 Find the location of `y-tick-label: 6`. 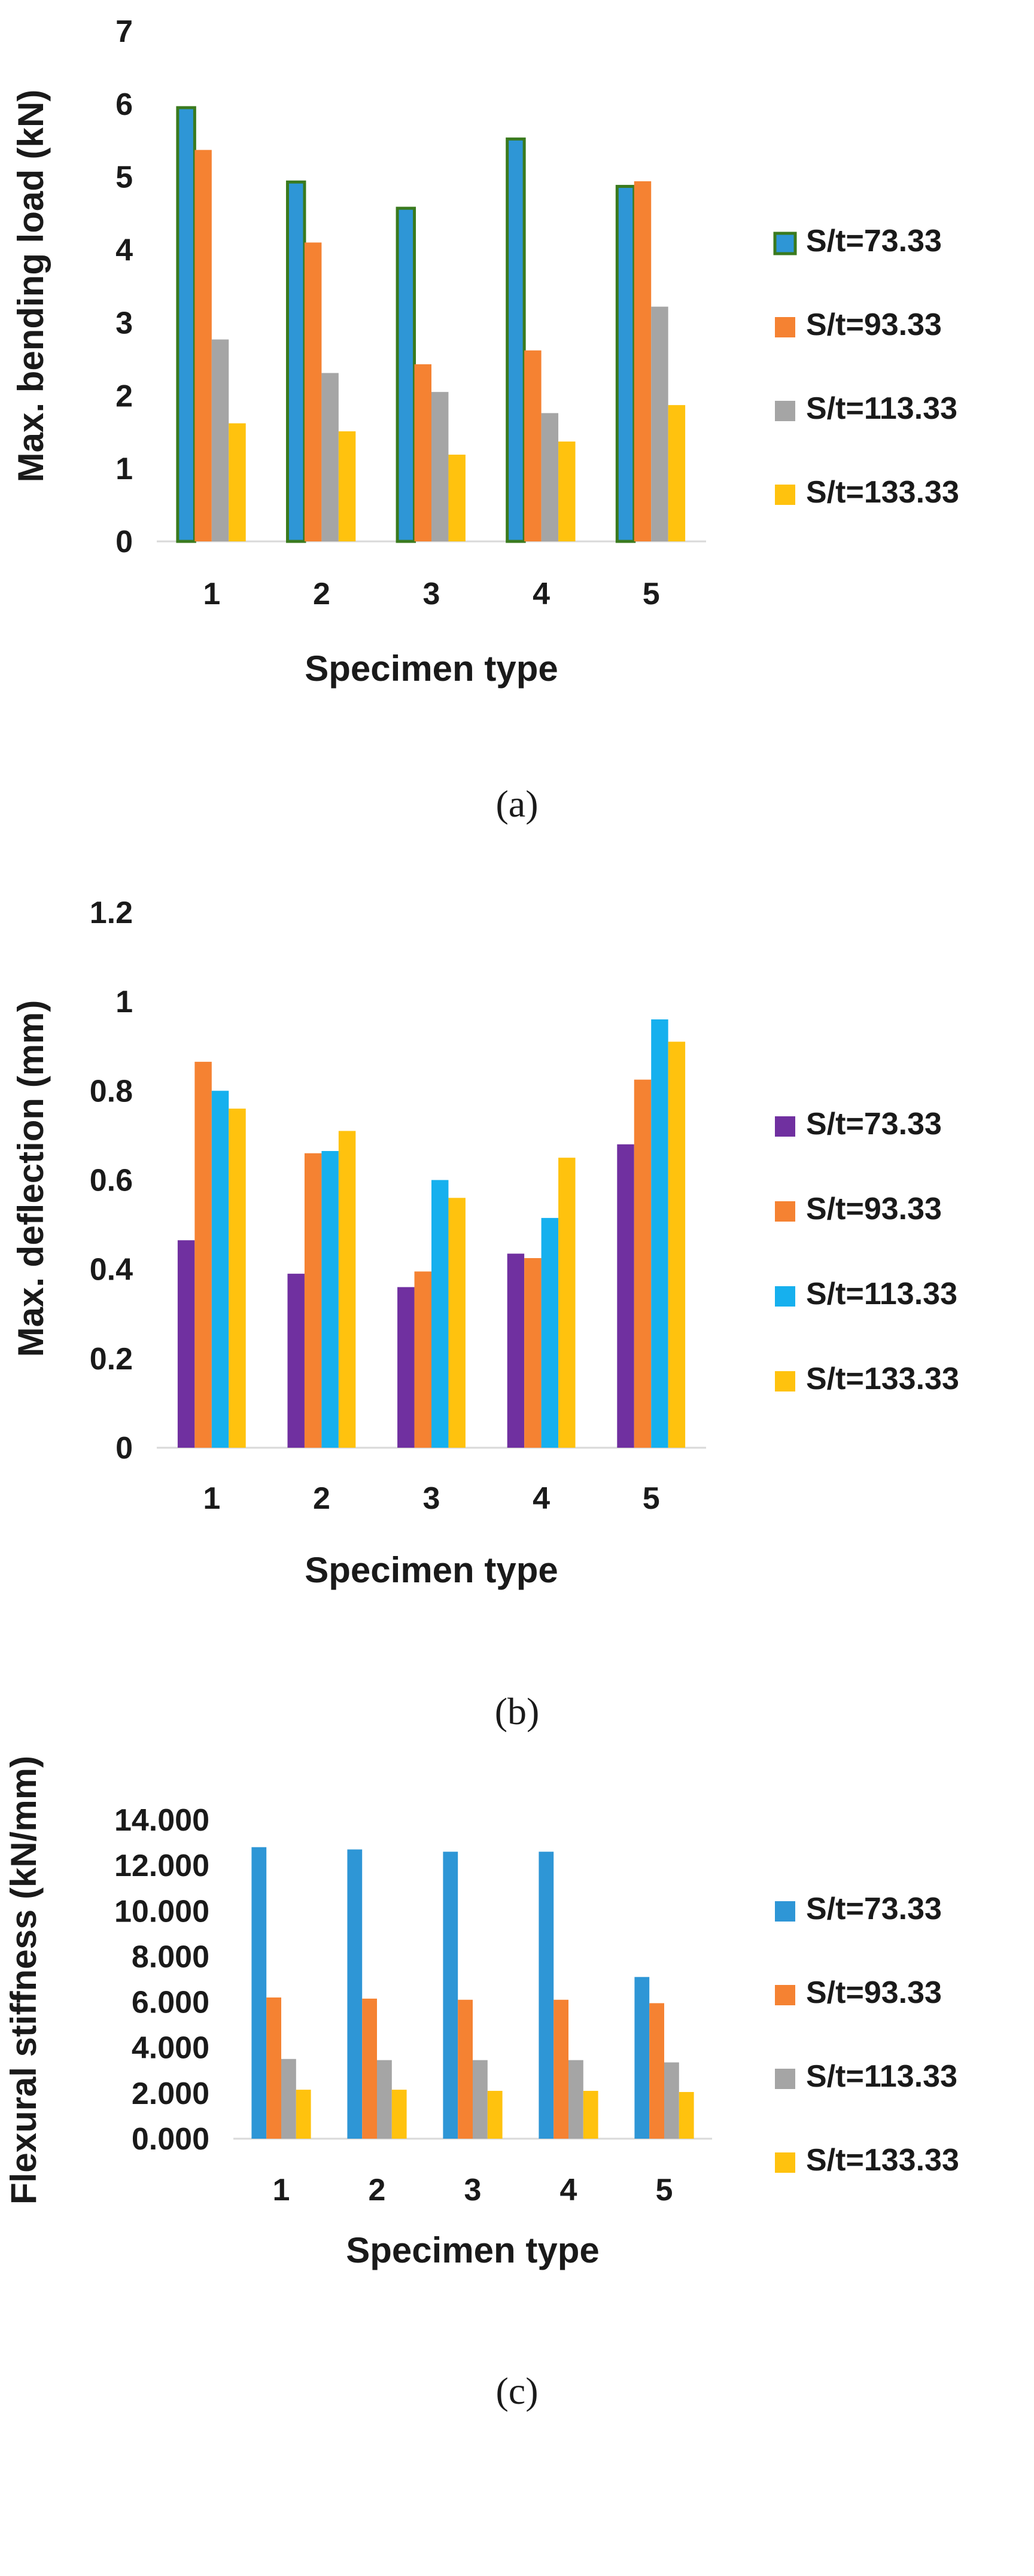

y-tick-label: 6 is located at coordinates (124, 104).